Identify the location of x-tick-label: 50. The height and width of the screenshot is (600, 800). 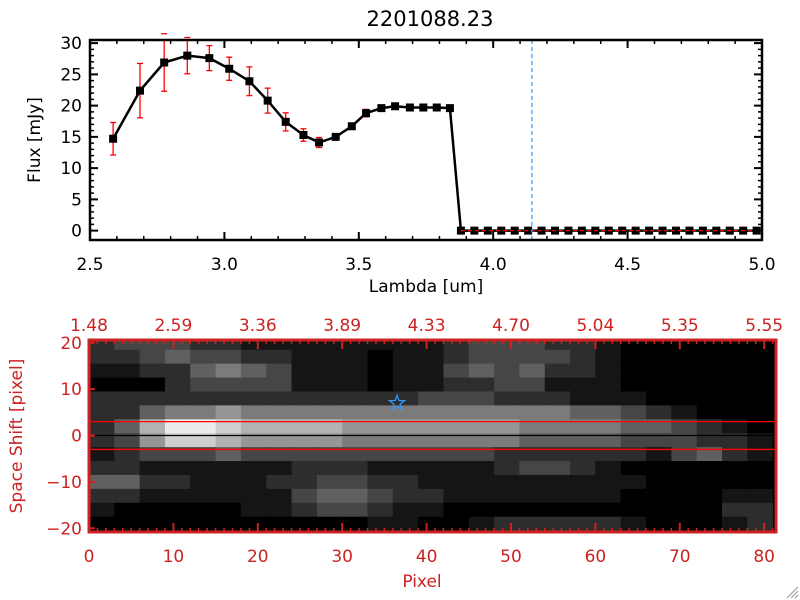
(511, 557).